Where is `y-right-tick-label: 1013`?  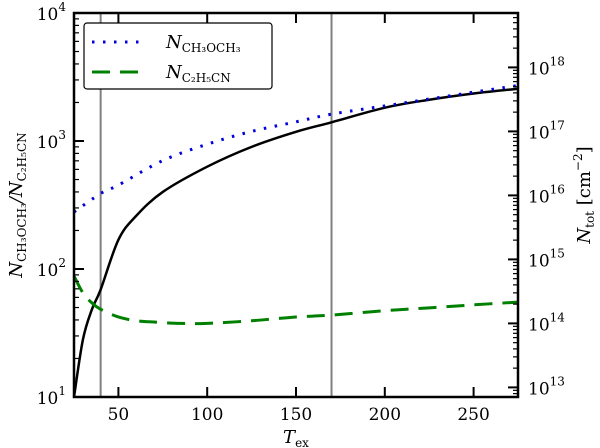
y-right-tick-label: 1013 is located at coordinates (546, 386).